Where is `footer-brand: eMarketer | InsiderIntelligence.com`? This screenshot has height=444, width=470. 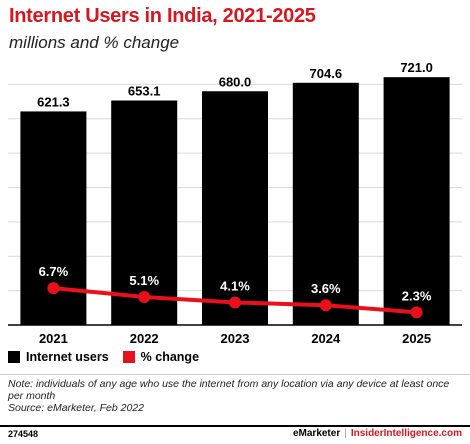 footer-brand: eMarketer | InsiderIntelligence.com is located at coordinates (377, 433).